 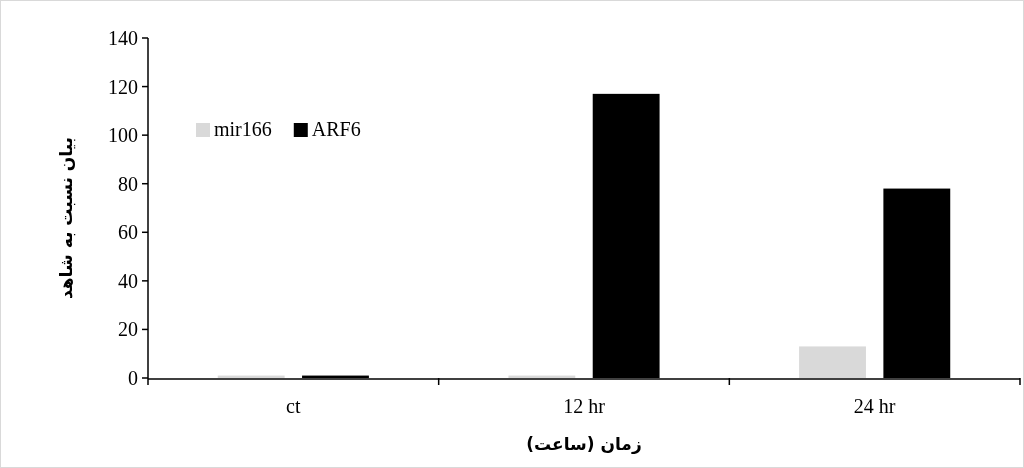 I want to click on x-tick-label: 12 hr, so click(x=584, y=406).